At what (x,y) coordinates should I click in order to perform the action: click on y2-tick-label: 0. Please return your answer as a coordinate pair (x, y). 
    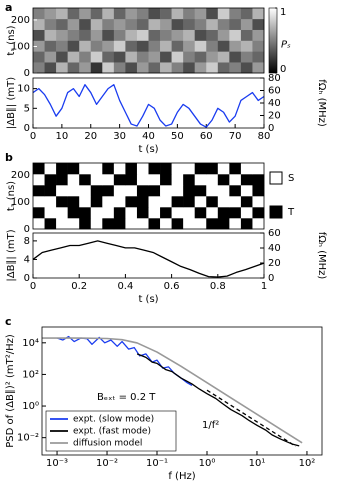
    Looking at the image, I should click on (271, 128).